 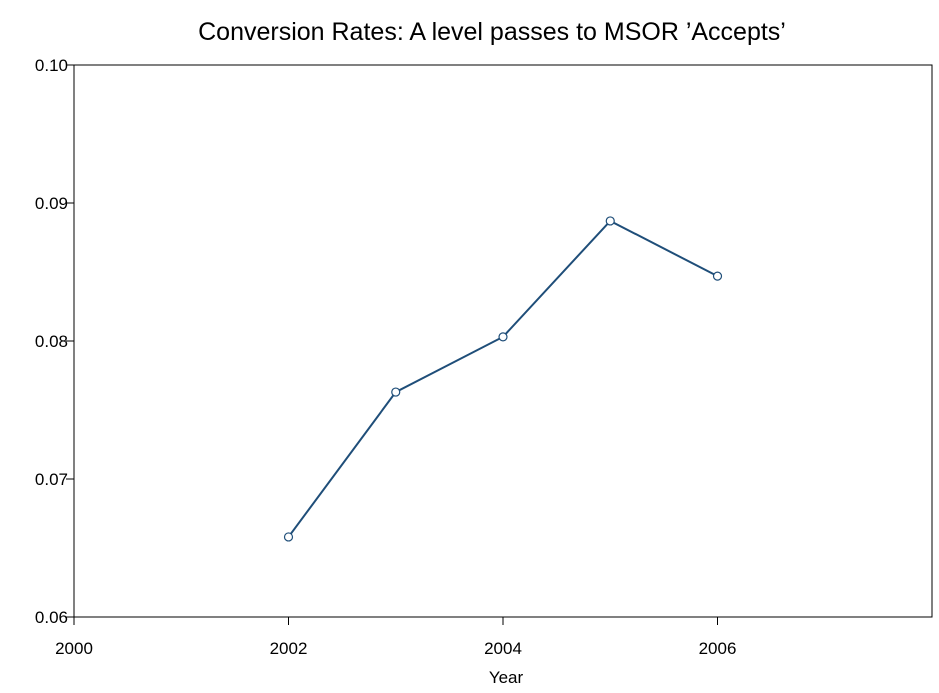 What do you see at coordinates (74, 648) in the screenshot?
I see `x-tick-label: 2000` at bounding box center [74, 648].